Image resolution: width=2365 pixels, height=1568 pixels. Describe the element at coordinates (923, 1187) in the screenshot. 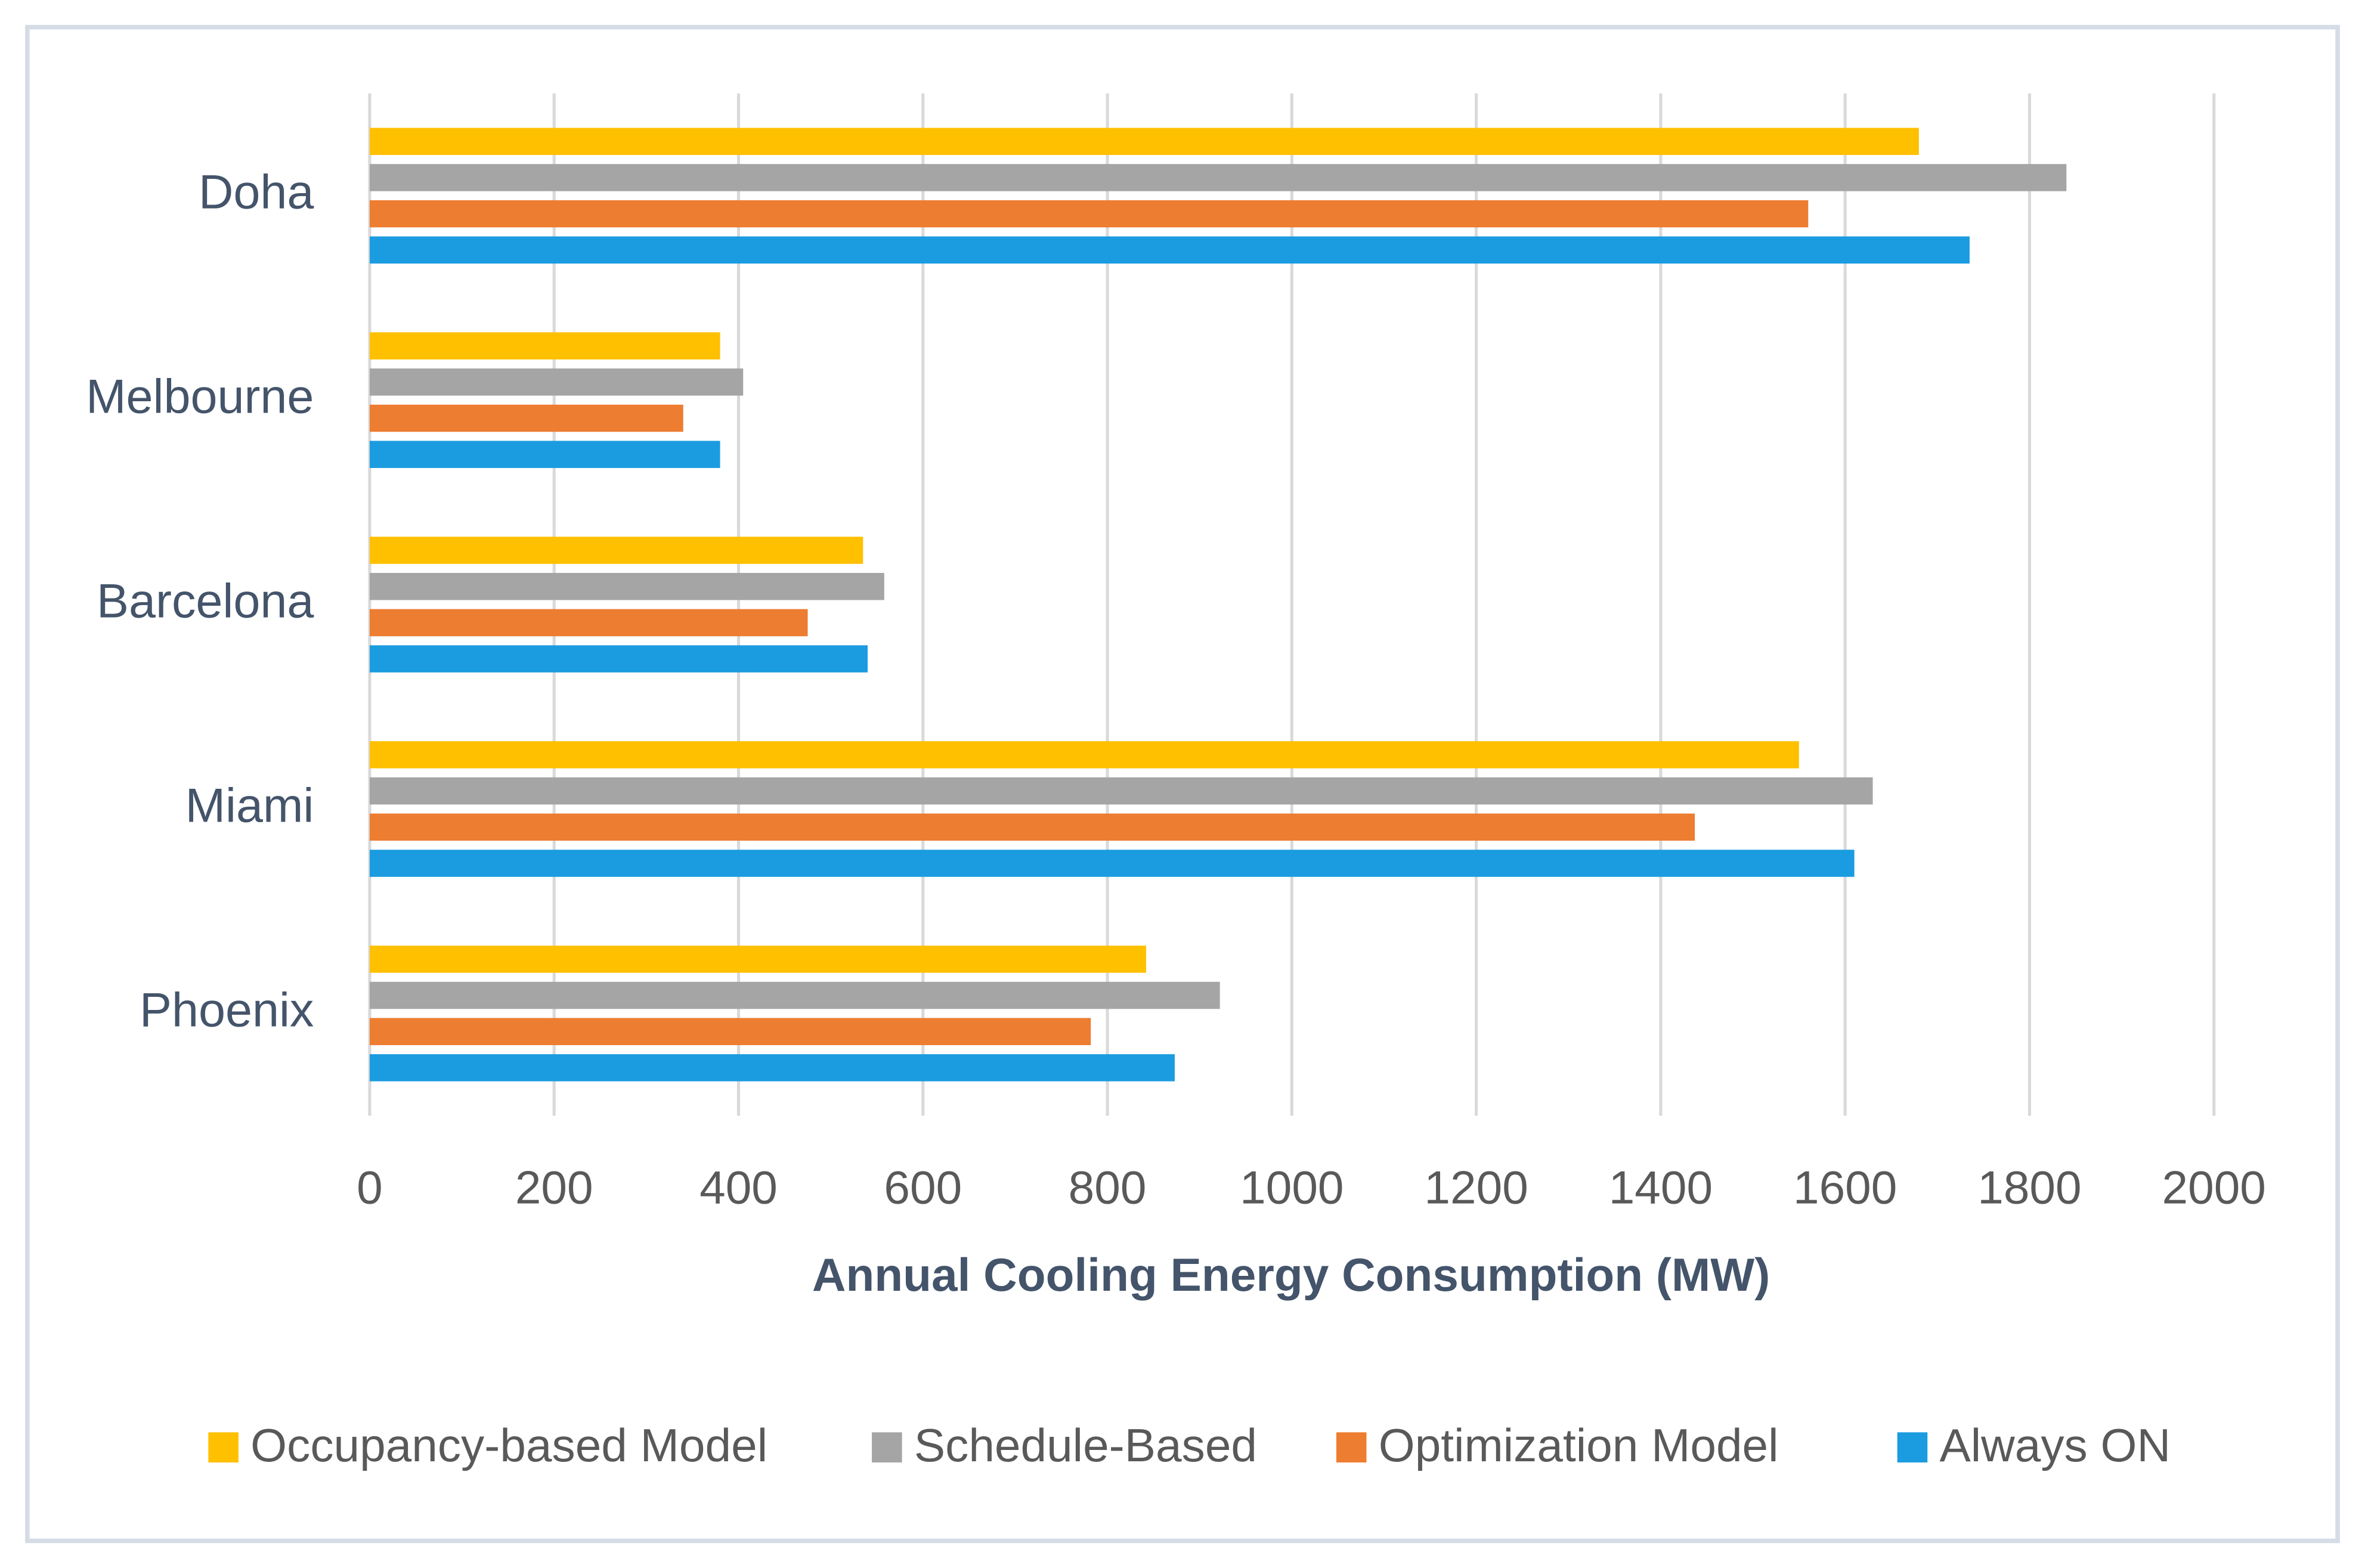

I see `x-tick-label: 600` at that location.